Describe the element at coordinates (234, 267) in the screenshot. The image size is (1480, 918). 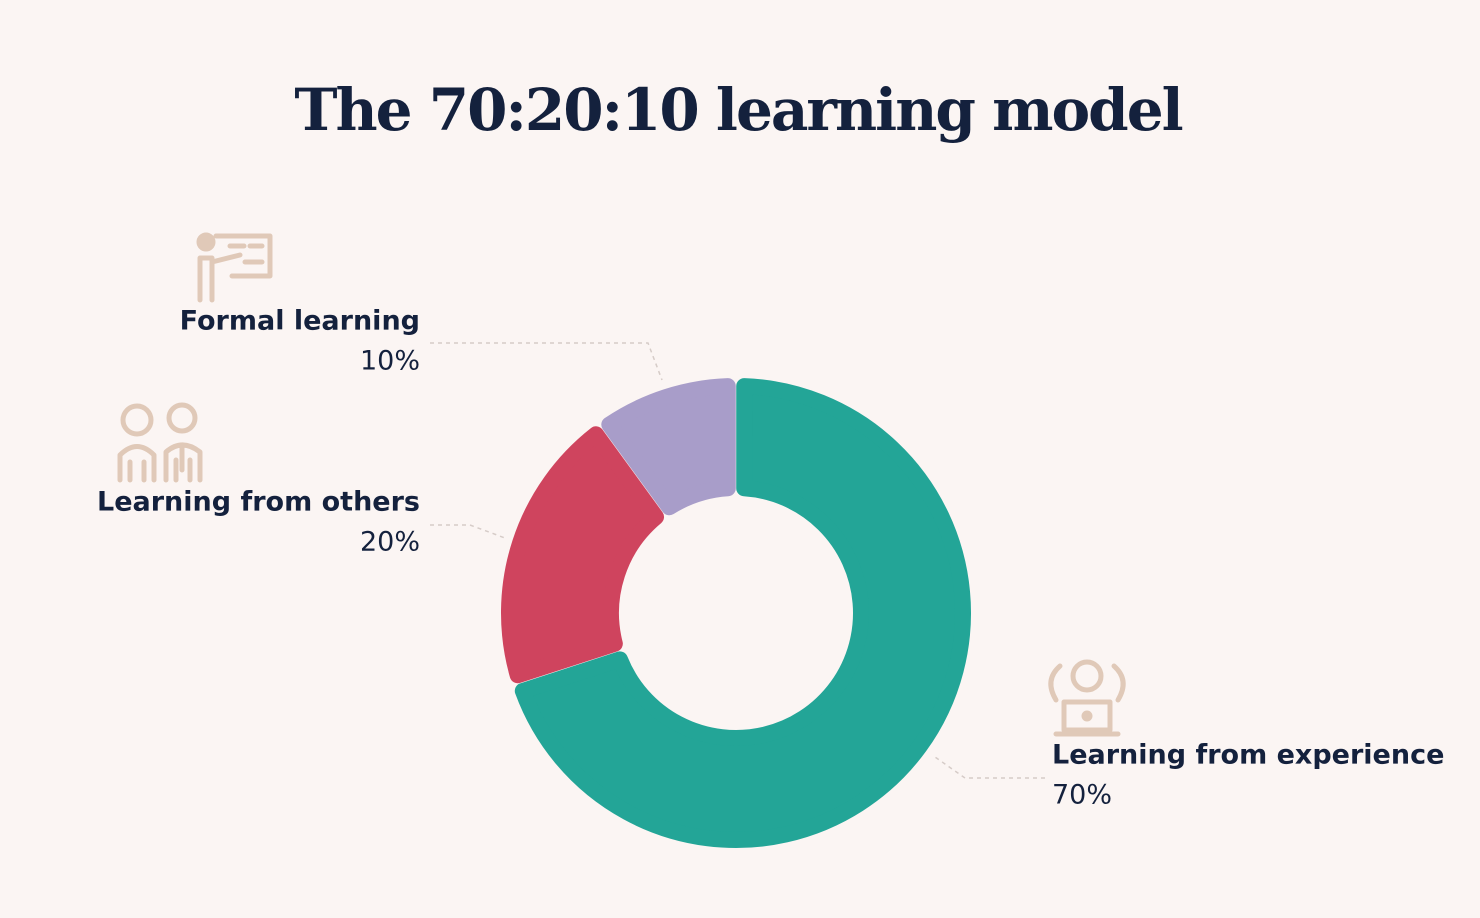
I see `icon-teacher` at that location.